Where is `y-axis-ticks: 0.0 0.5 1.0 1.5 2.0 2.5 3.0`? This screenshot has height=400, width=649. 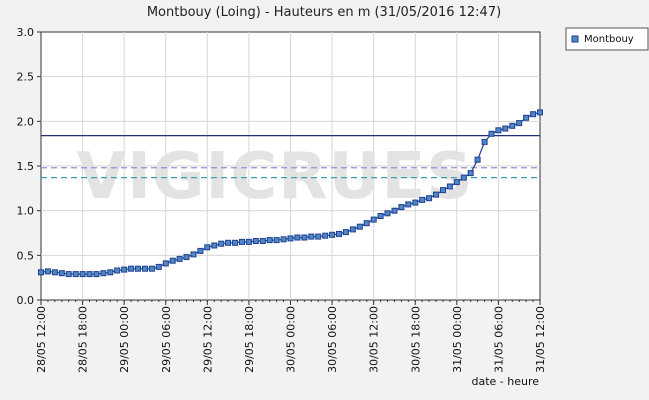
y-axis-ticks: 0.0 0.5 1.0 1.5 2.0 2.5 3.0 is located at coordinates (29, 166).